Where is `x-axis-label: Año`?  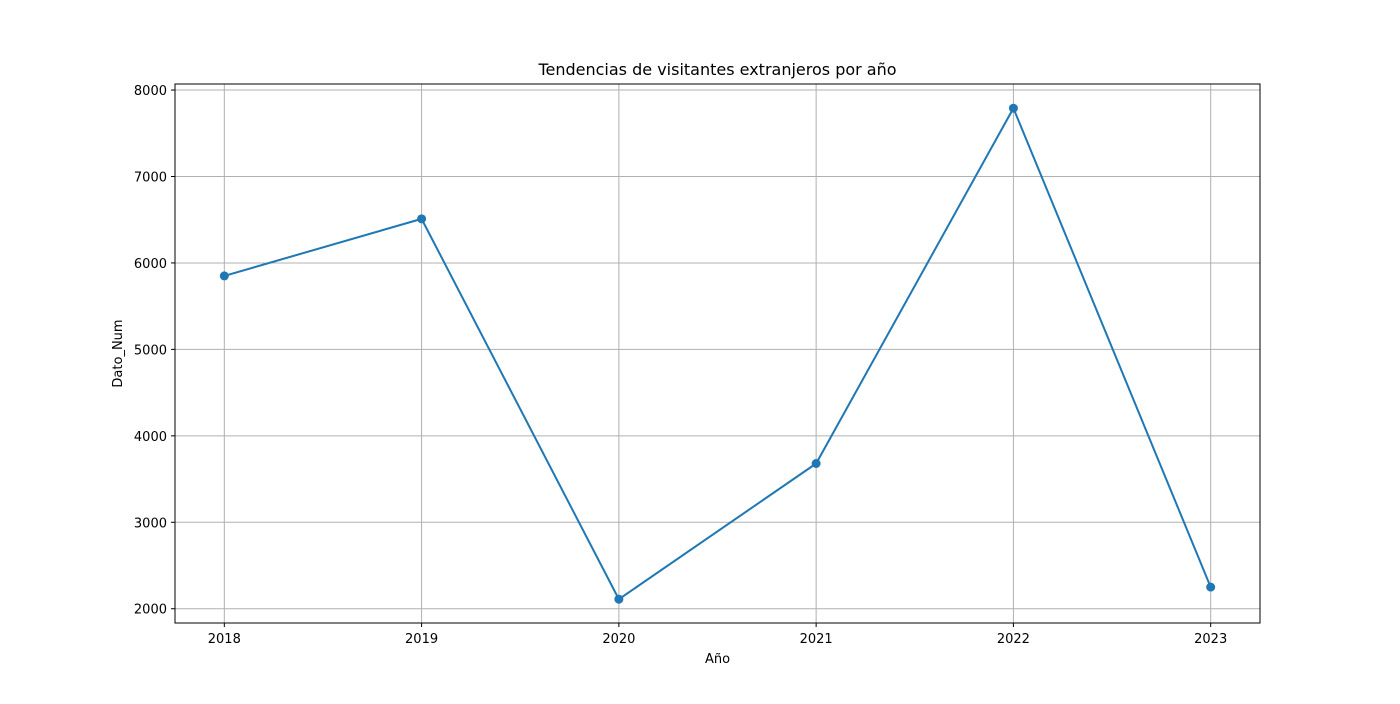 x-axis-label: Año is located at coordinates (717, 659).